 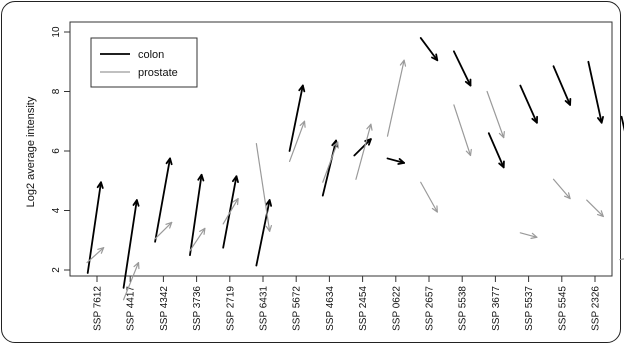 What do you see at coordinates (529, 308) in the screenshot?
I see `x-tick-label: SSP 5537` at bounding box center [529, 308].